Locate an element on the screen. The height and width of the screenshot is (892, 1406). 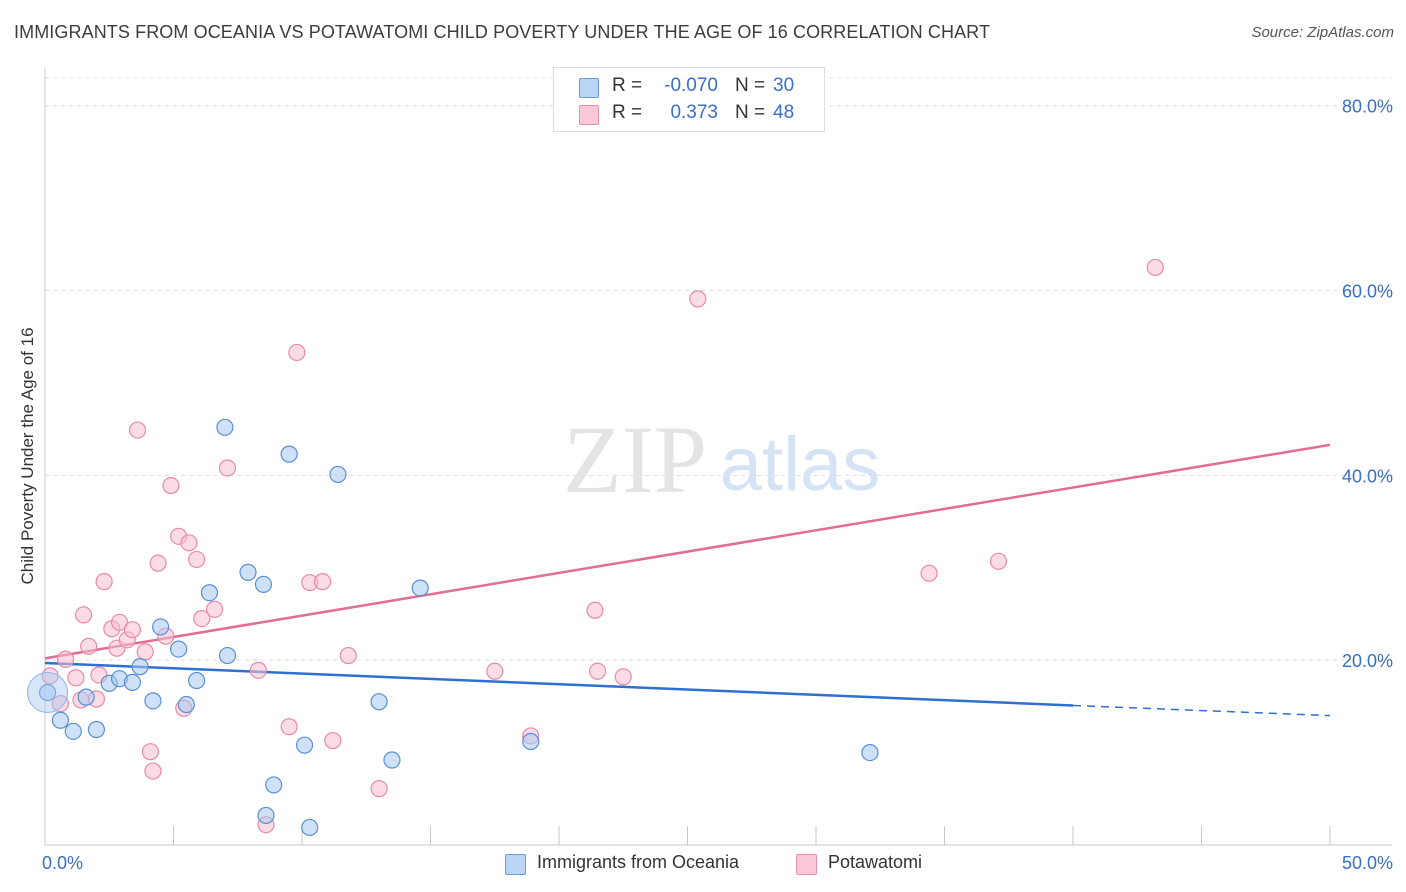
correlation-legend: R = -0.070 N = 30 R = 0.373 N = 48 is located at coordinates (689, 99).